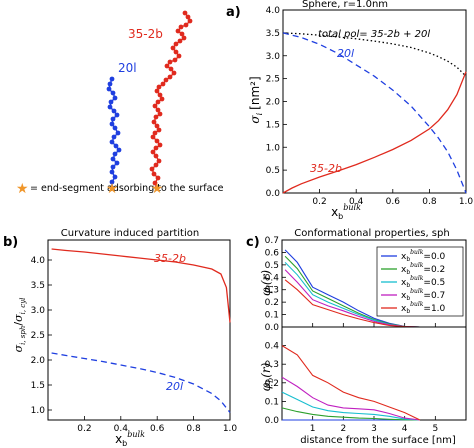 The image size is (474, 448). Describe the element at coordinates (38, 261) in the screenshot. I see `chart-b-ytick-label: 4.0` at that location.